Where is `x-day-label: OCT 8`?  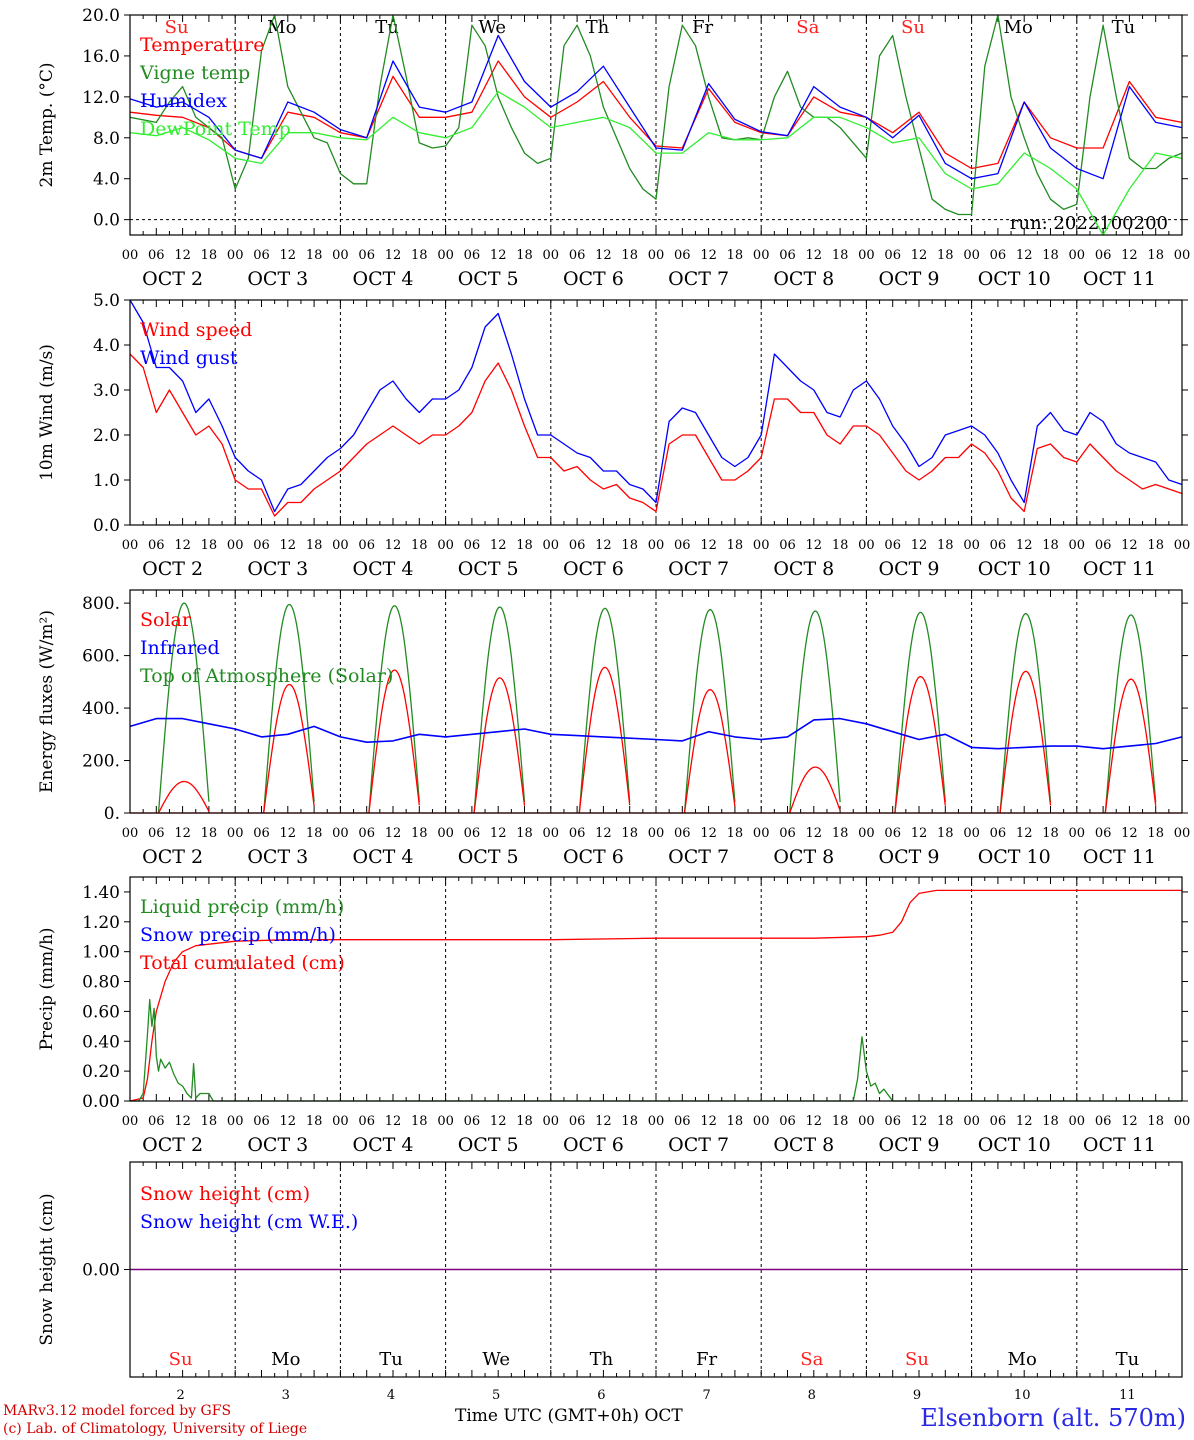 x-day-label: OCT 8 is located at coordinates (803, 279).